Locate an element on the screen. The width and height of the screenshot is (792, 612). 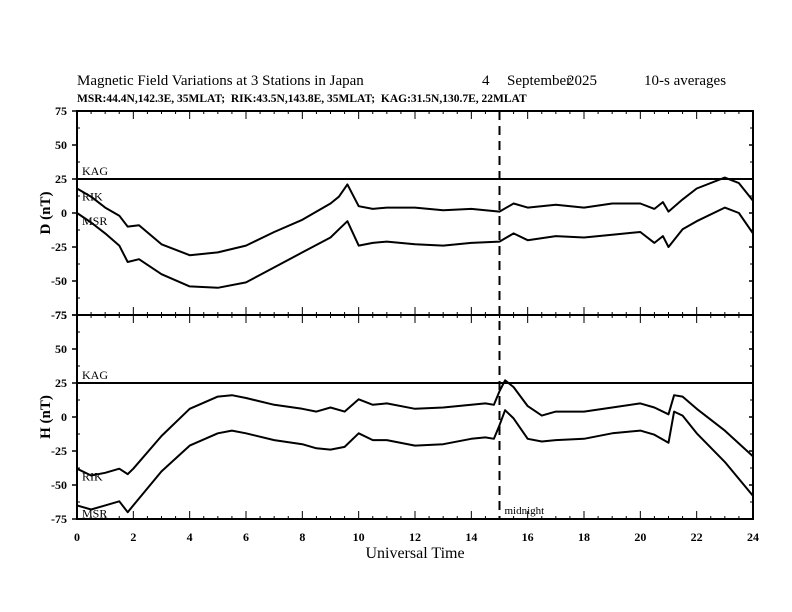
x-tick-label: 22 is located at coordinates (697, 537).